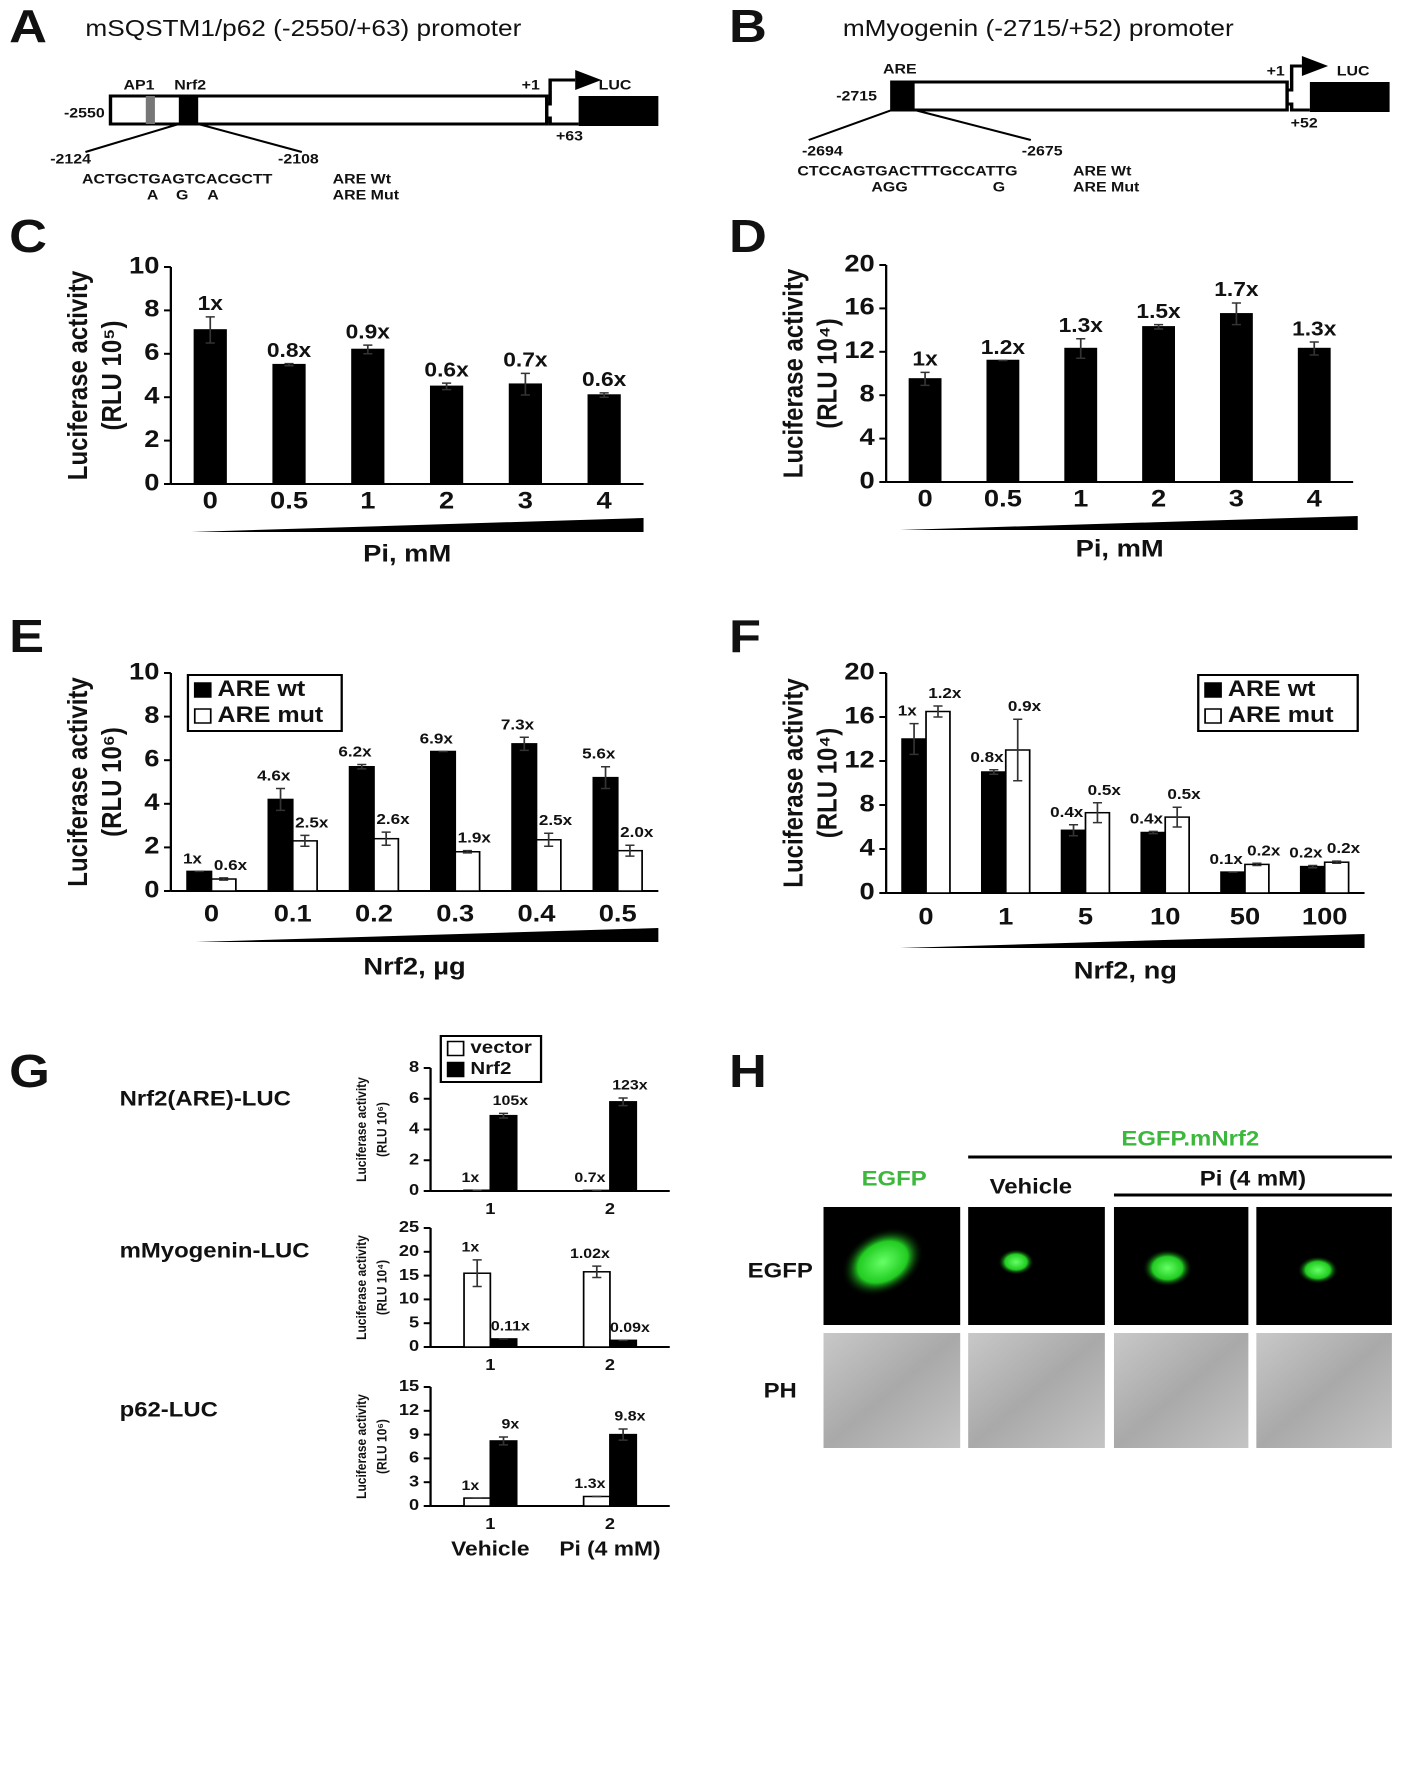 The image size is (1401, 1786). Describe the element at coordinates (392, 819) in the screenshot. I see `fold-label: 2.6x` at that location.